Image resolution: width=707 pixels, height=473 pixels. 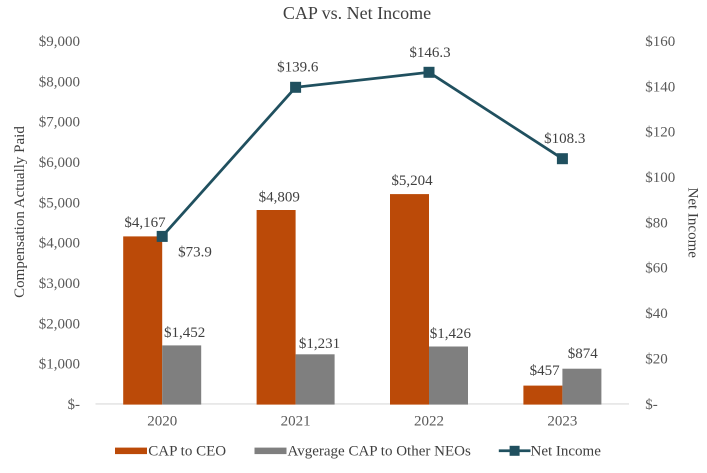 I want to click on svg-text: $146.3, so click(x=429, y=53).